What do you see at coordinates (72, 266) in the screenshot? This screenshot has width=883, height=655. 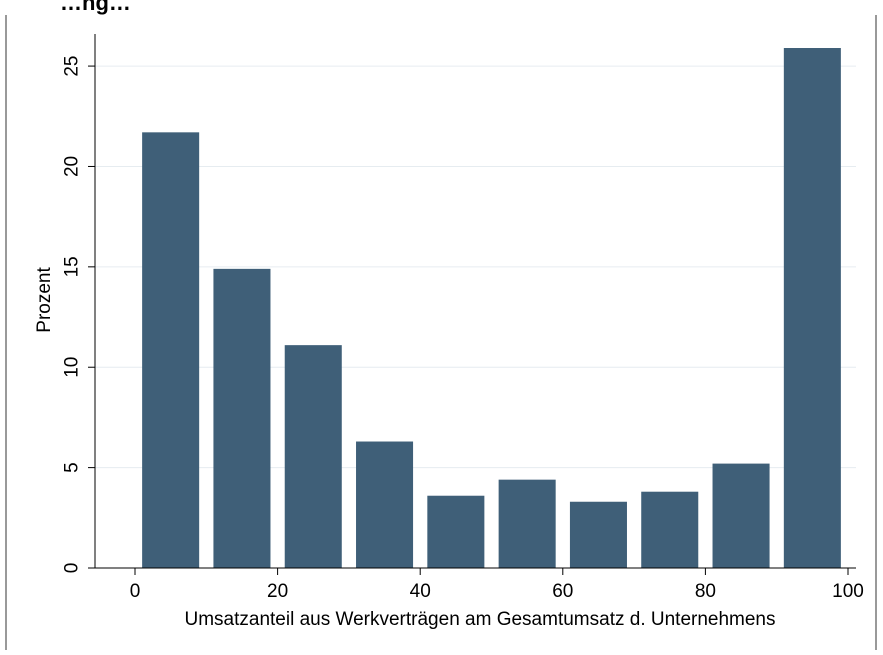 I see `y-tick-label-15: 15` at bounding box center [72, 266].